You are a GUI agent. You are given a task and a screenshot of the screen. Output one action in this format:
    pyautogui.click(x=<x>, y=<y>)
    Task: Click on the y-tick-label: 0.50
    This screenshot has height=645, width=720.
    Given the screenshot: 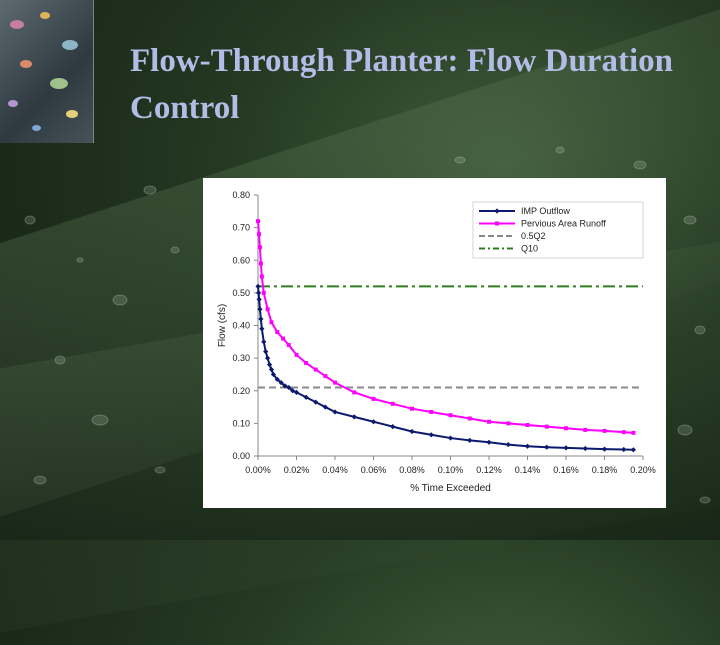 What is the action you would take?
    pyautogui.click(x=241, y=293)
    